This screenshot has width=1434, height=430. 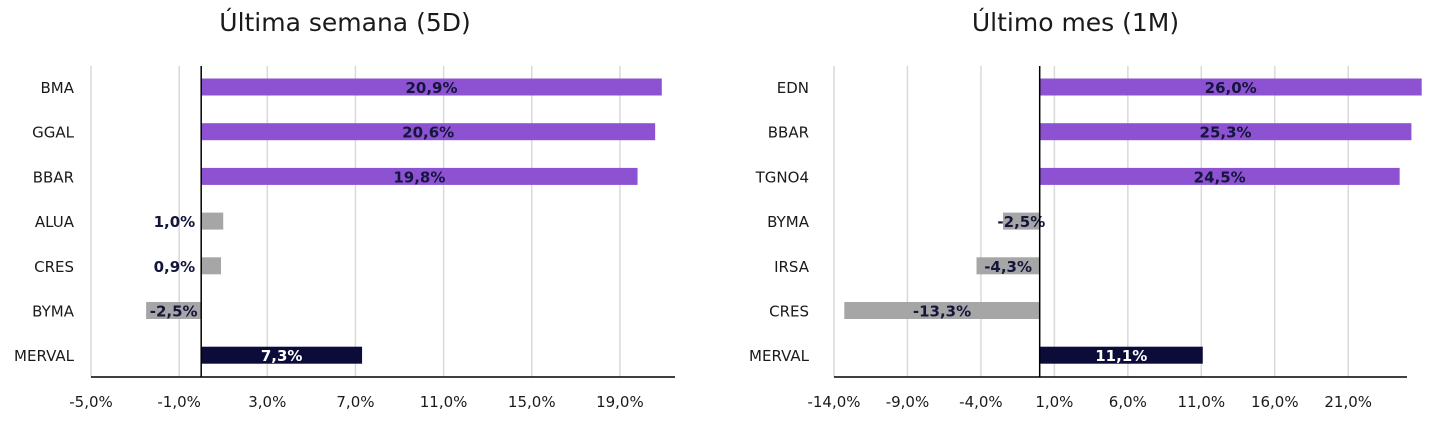 I want to click on x-tick-label: 16,0%, so click(x=1275, y=402).